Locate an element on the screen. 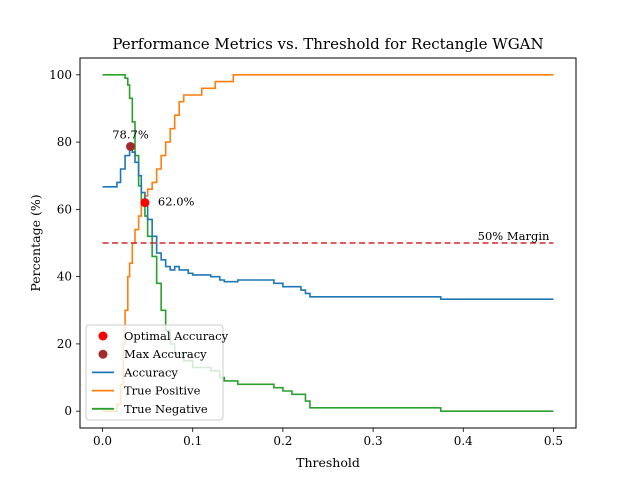 This screenshot has width=640, height=480. margin-label: 50% Margin is located at coordinates (514, 236).